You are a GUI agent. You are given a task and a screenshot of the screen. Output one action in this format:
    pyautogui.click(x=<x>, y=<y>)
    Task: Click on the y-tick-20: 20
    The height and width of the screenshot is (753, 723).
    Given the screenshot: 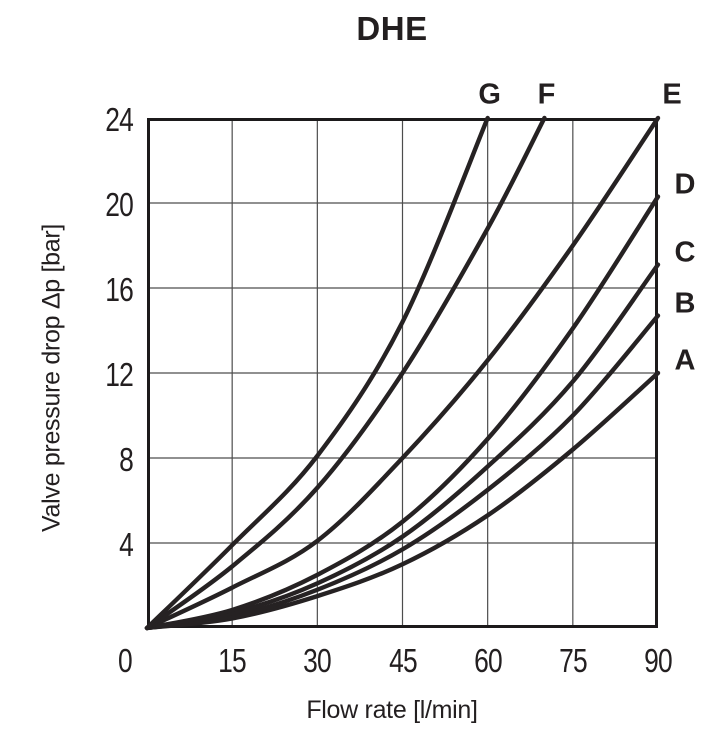 What is the action you would take?
    pyautogui.click(x=119, y=204)
    